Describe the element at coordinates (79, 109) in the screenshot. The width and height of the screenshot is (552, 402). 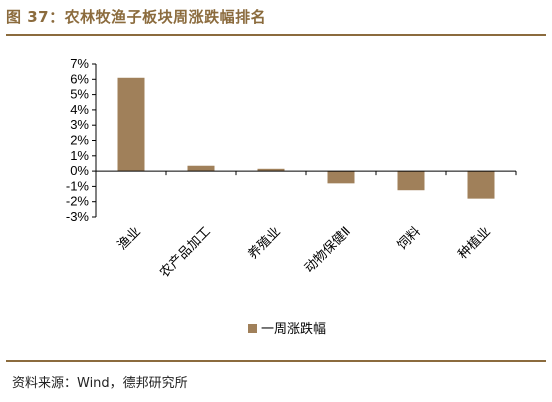
I see `y-tick-label: 4%` at that location.